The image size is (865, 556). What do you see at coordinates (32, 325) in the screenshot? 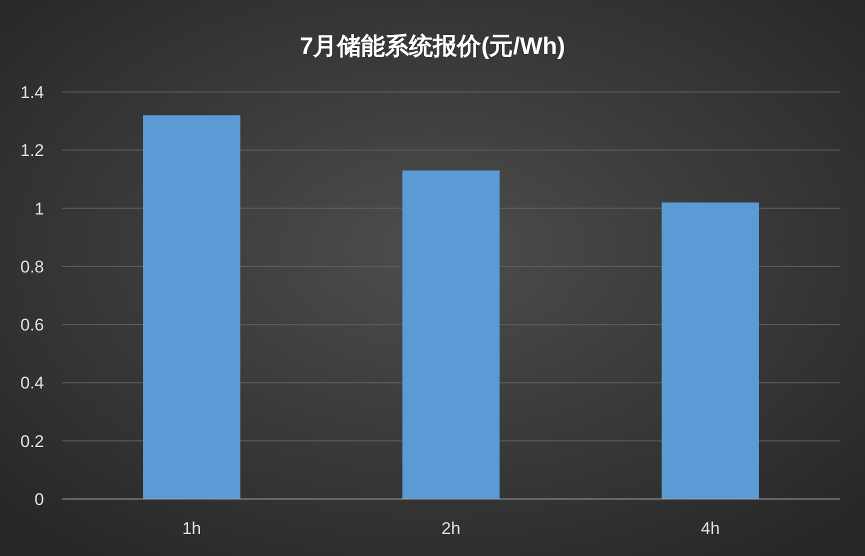
I see `y-tick-label: 0.6` at bounding box center [32, 325].